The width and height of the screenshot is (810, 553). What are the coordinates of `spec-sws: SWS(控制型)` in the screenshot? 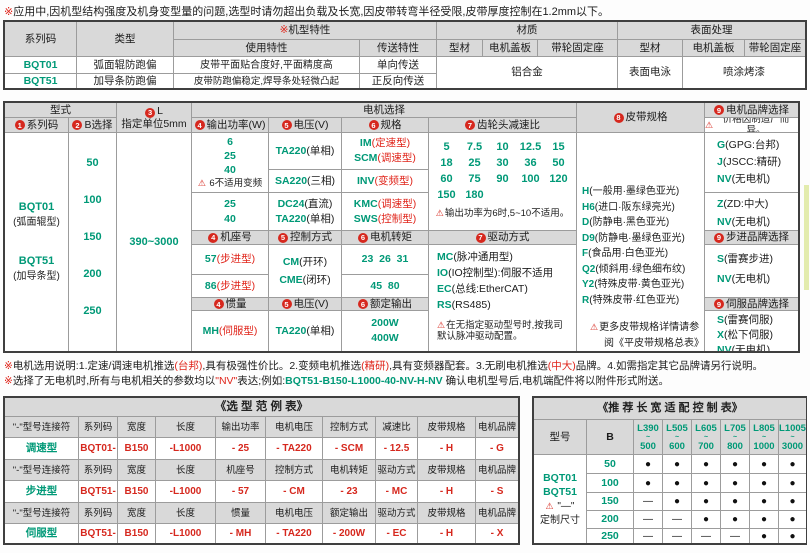 It's located at (385, 218).